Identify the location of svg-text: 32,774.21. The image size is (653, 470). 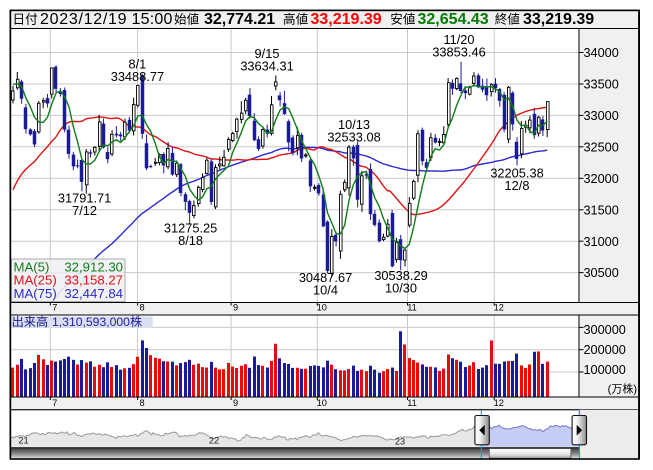
(239, 19).